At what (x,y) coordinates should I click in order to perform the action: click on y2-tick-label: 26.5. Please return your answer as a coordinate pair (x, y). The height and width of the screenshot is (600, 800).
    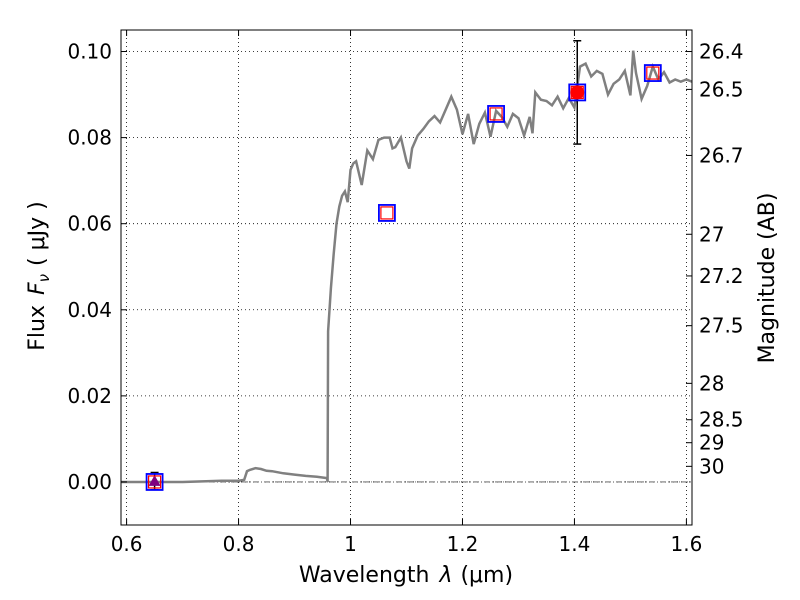
    Looking at the image, I should click on (721, 89).